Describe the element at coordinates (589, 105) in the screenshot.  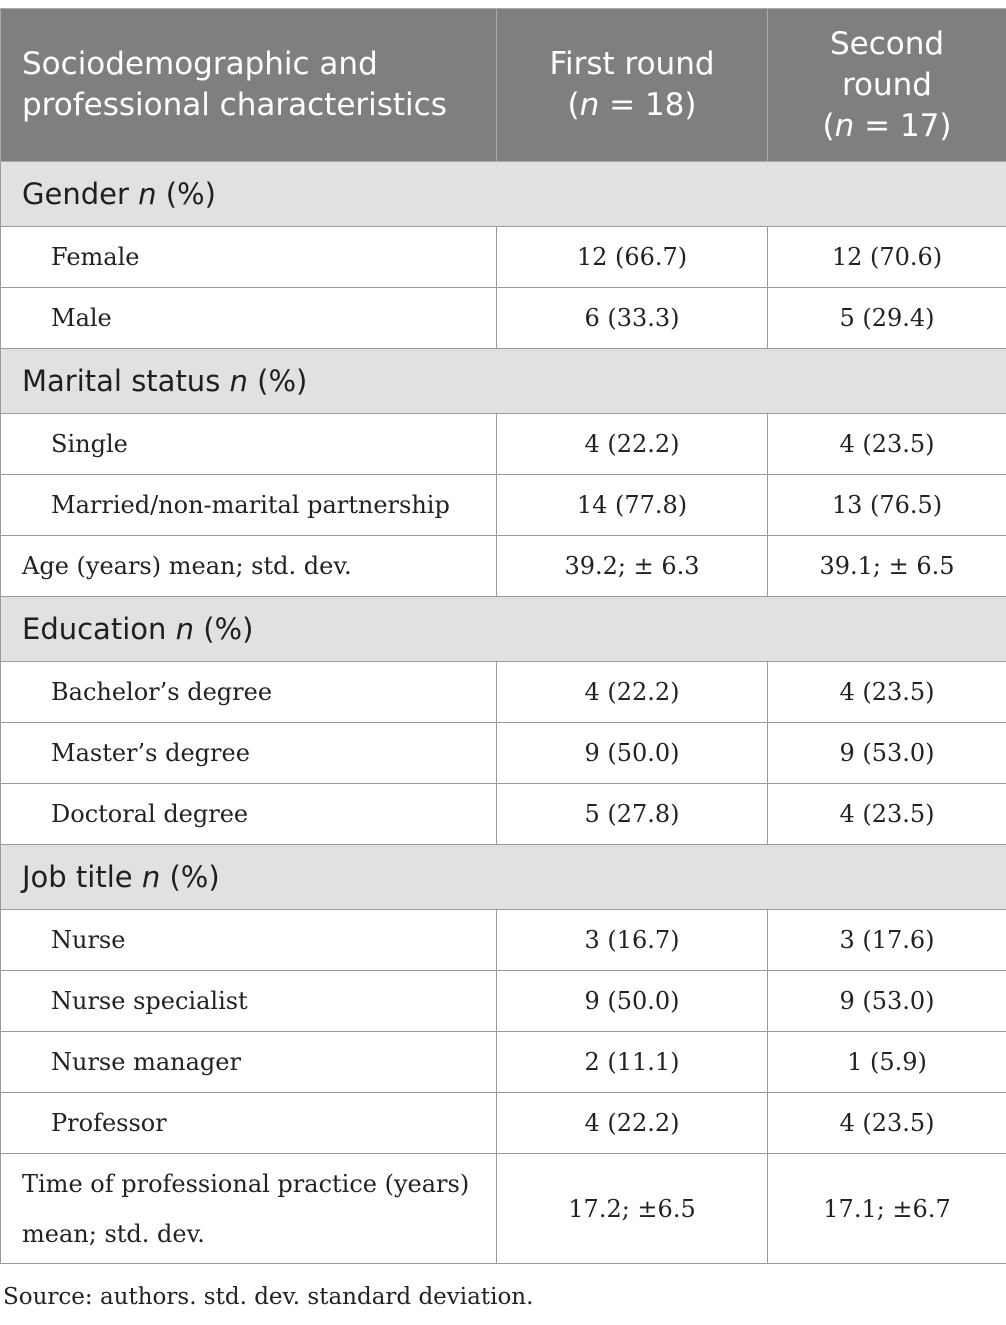
I see `header-first-round-n: n` at that location.